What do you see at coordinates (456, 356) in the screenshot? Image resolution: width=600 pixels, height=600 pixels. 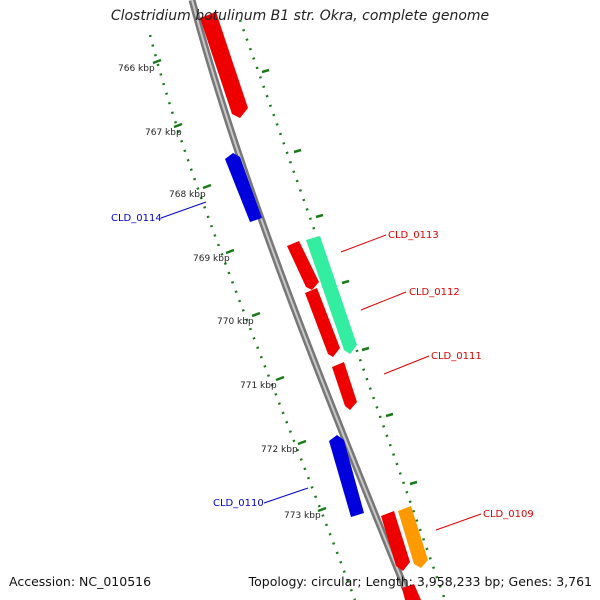 I see `gene-label-cld-0111: CLD_0111` at bounding box center [456, 356].